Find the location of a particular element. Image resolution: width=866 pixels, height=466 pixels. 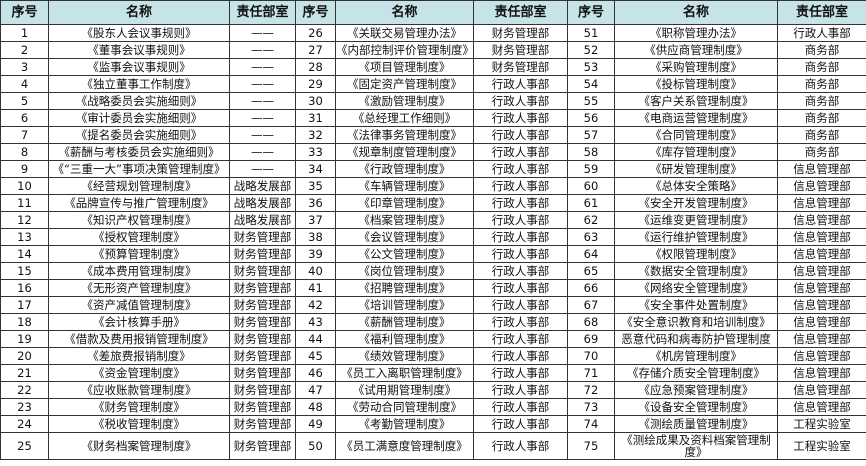

name-cell: 《财务管理制度》 is located at coordinates (139, 407).